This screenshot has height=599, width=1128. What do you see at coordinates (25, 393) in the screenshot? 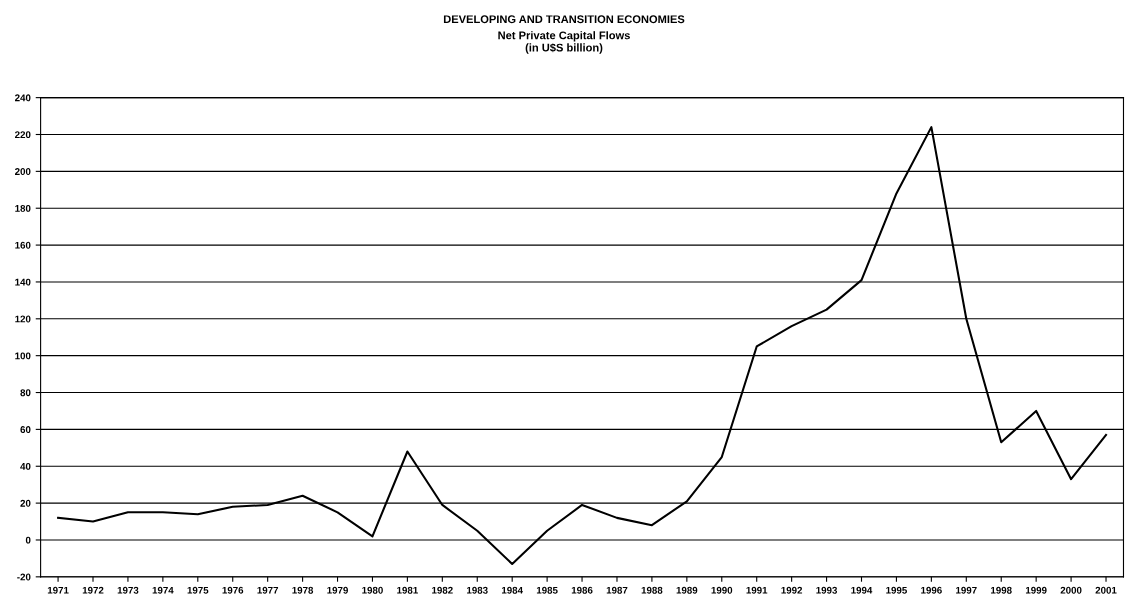
I see `y-tick-label: 80` at bounding box center [25, 393].